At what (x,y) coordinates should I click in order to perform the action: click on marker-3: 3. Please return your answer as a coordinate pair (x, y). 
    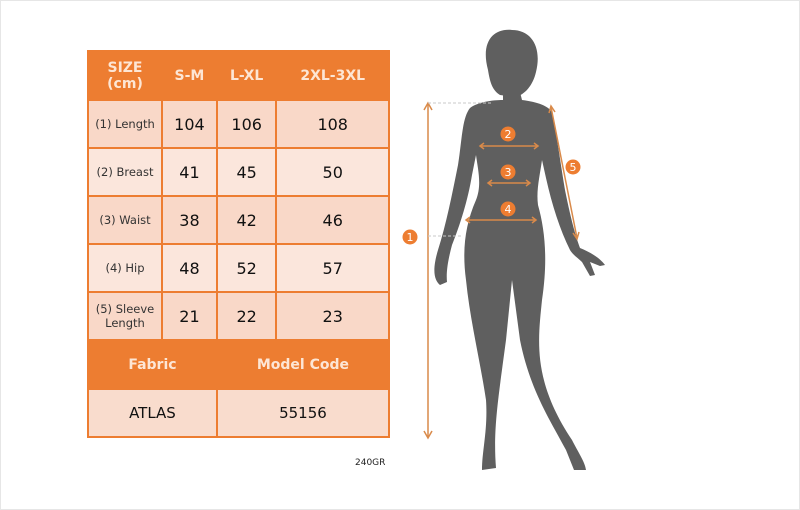
    Looking at the image, I should click on (508, 172).